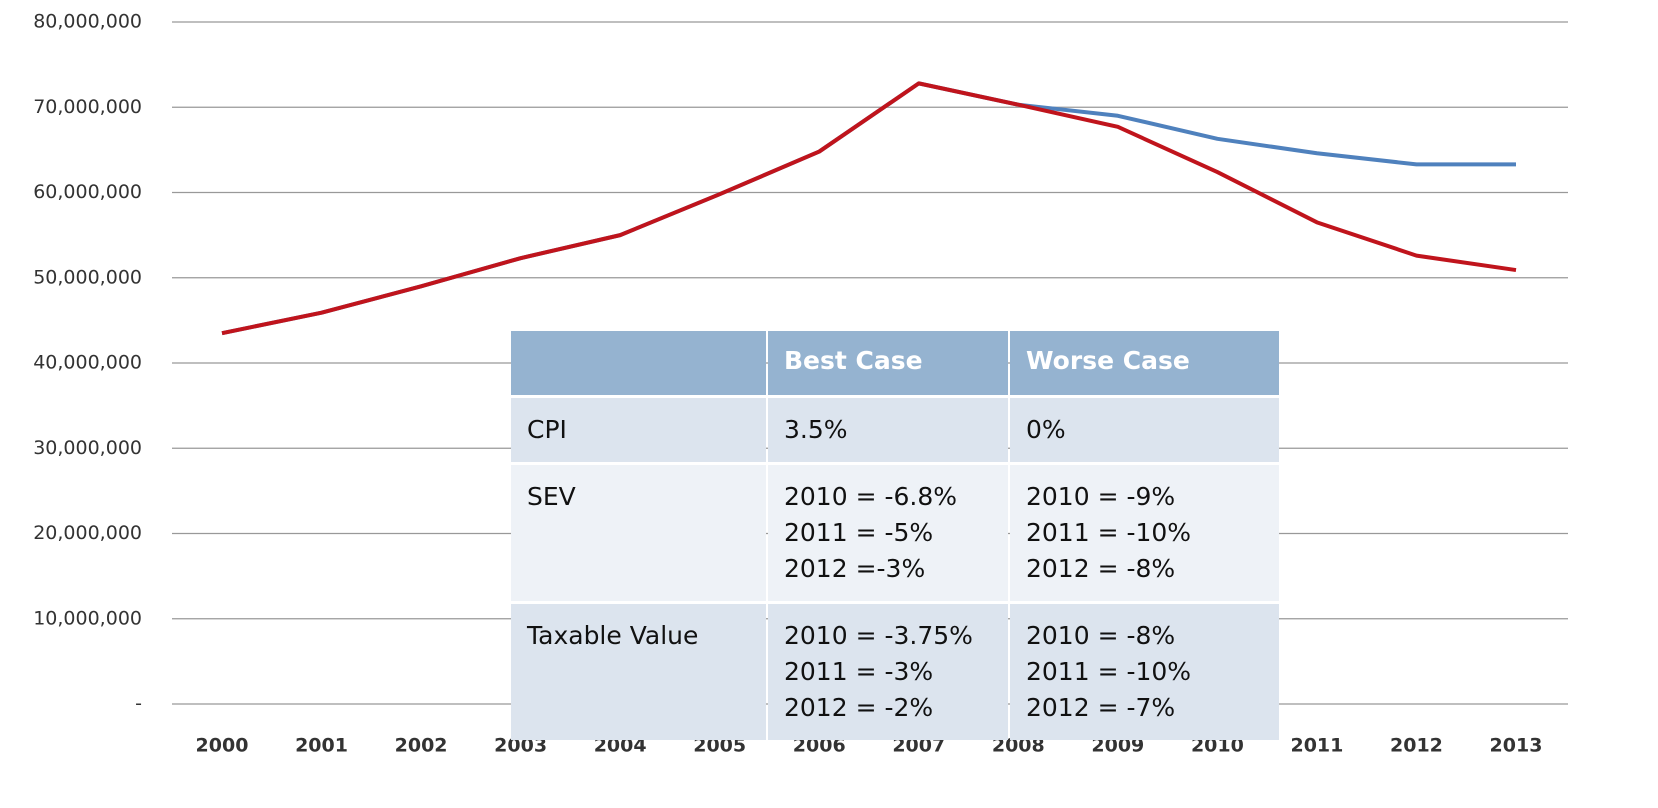  Describe the element at coordinates (87, 533) in the screenshot. I see `y-tick-label: 20,000,000` at that location.